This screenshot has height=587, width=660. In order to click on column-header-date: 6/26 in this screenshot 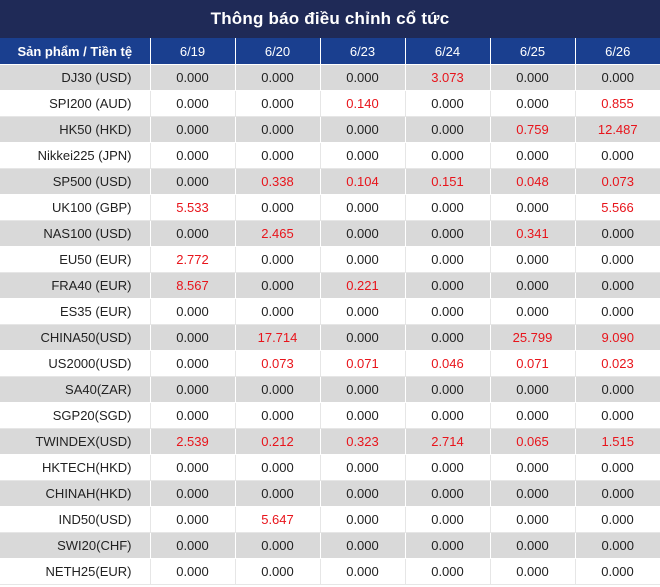, I will do `click(617, 51)`.